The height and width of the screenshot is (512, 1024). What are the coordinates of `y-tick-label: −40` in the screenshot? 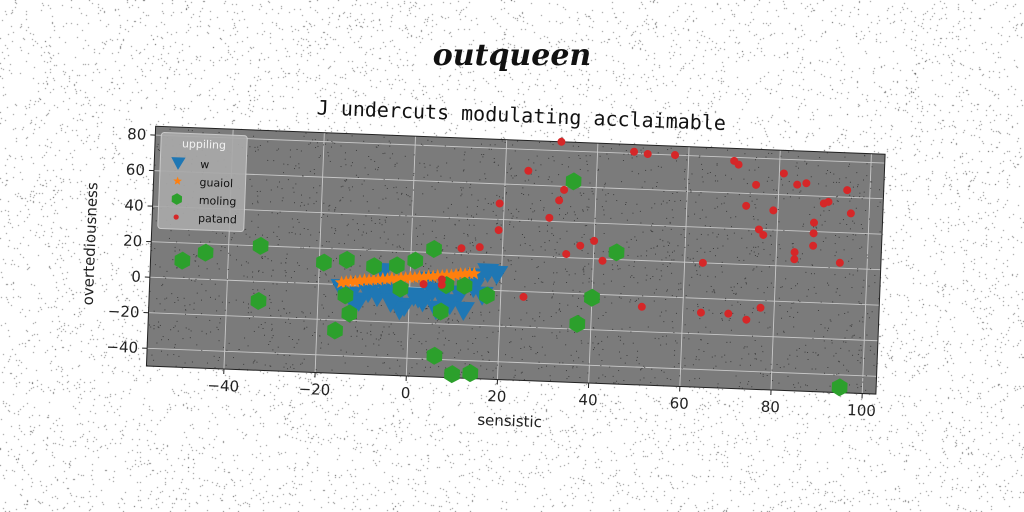 It's located at (122, 347).